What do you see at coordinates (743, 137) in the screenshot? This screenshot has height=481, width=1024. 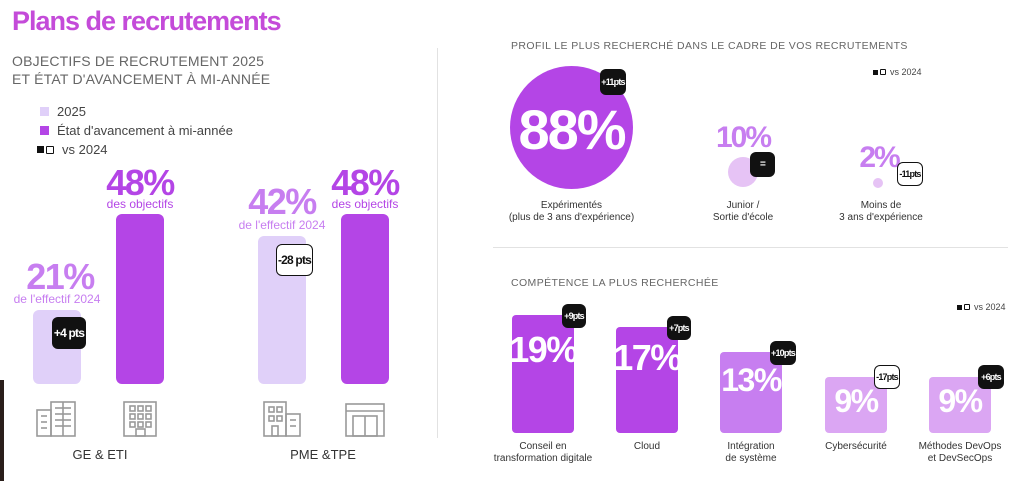 I see `value-label: 10%` at bounding box center [743, 137].